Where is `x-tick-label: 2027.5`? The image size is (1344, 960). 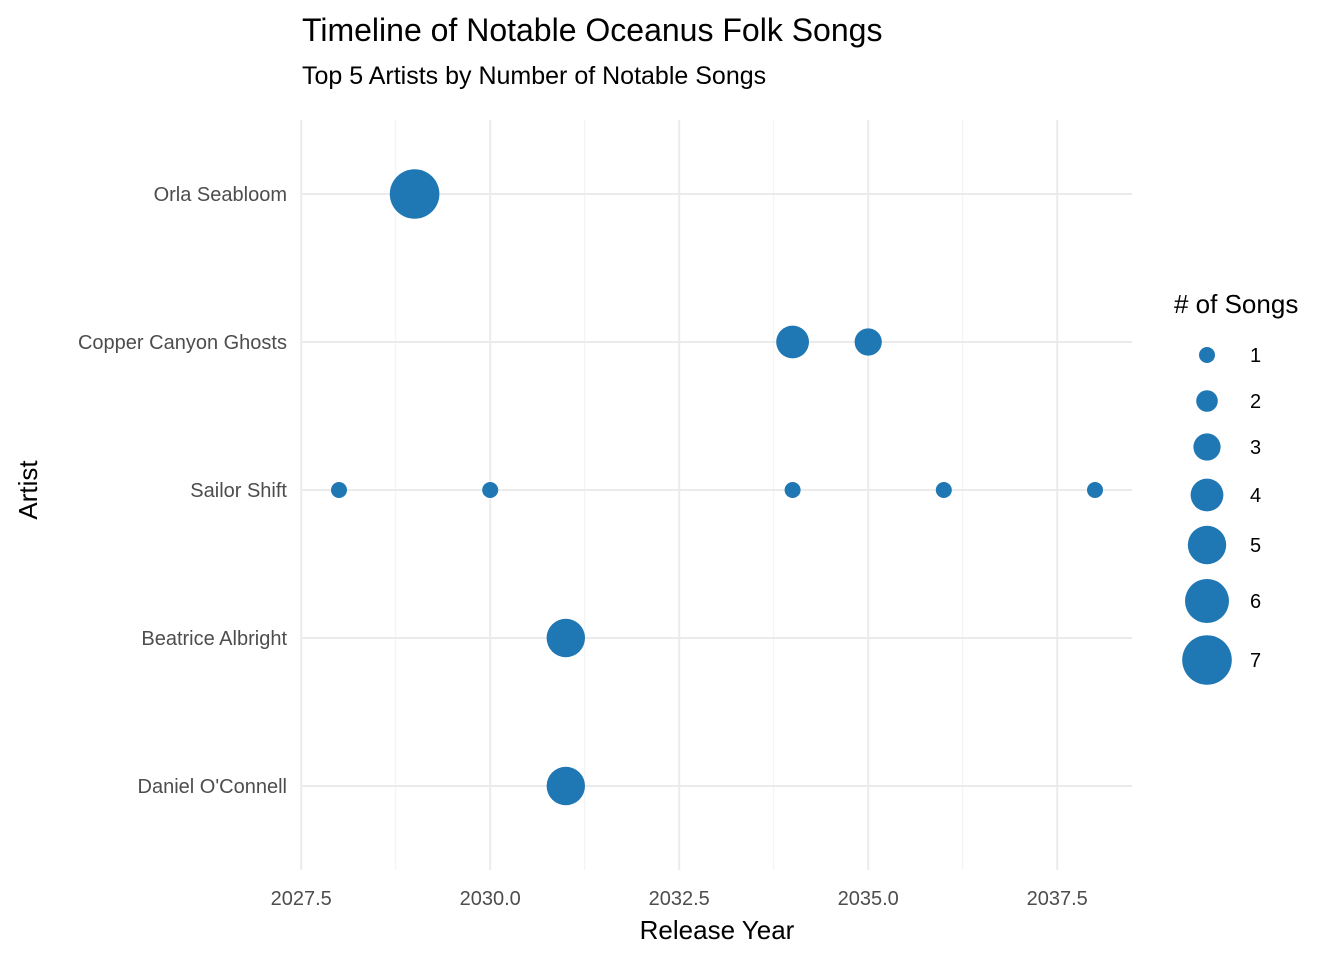 x-tick-label: 2027.5 is located at coordinates (301, 899).